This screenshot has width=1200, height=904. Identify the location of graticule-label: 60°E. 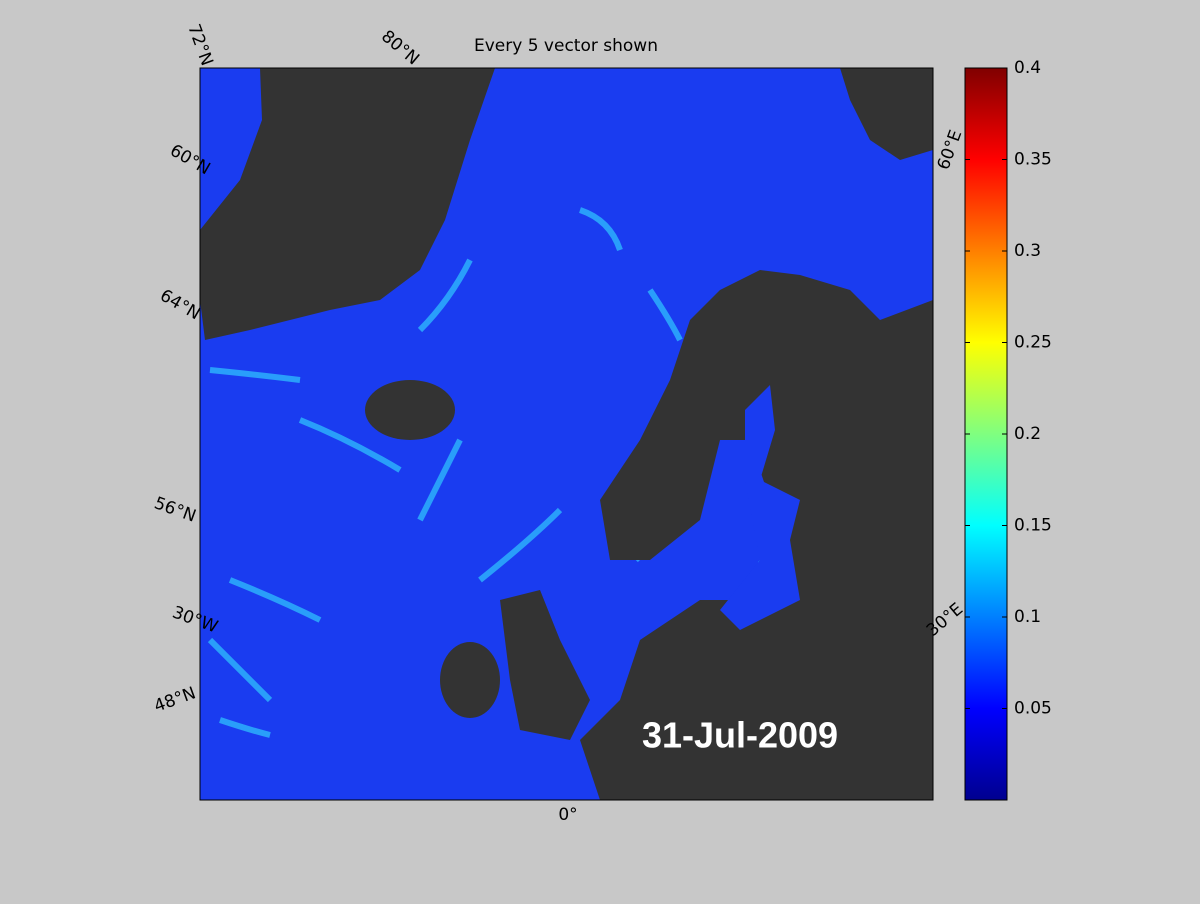
(950, 149).